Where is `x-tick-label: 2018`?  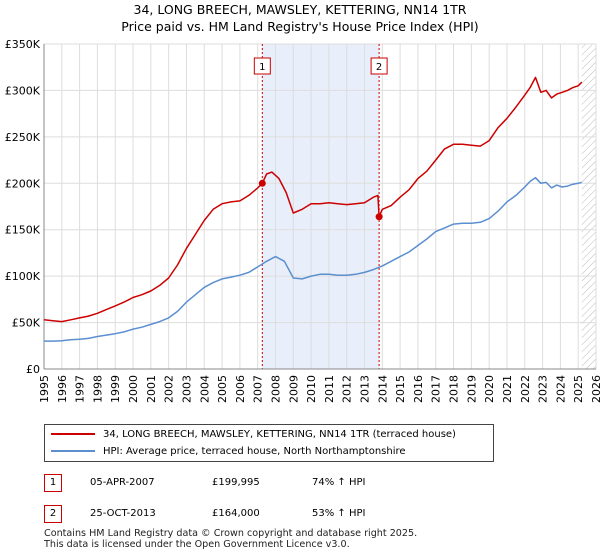
x-tick-label: 2018 is located at coordinates (454, 389).